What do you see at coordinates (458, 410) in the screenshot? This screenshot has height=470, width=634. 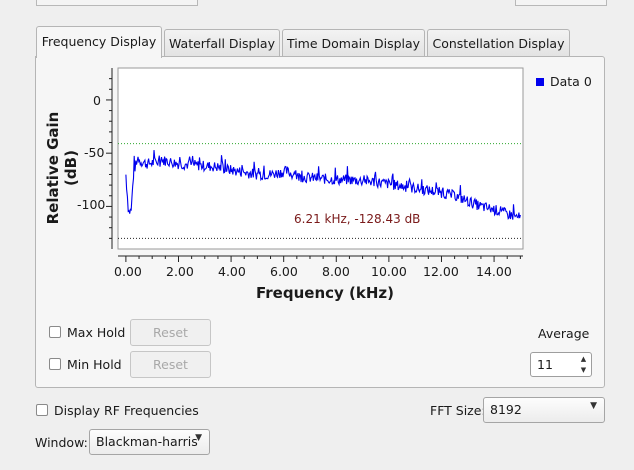 I see `fft-size-label: FFT Size:` at bounding box center [458, 410].